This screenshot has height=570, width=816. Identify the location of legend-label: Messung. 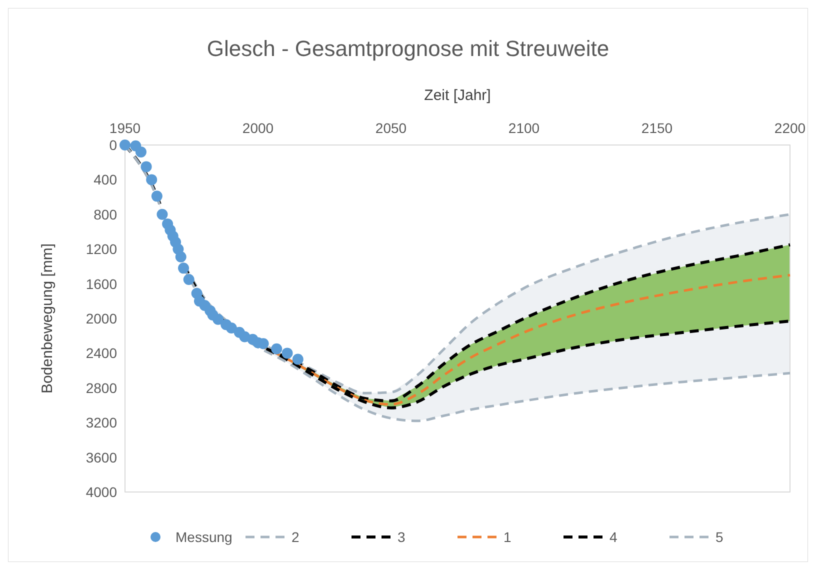
(204, 537).